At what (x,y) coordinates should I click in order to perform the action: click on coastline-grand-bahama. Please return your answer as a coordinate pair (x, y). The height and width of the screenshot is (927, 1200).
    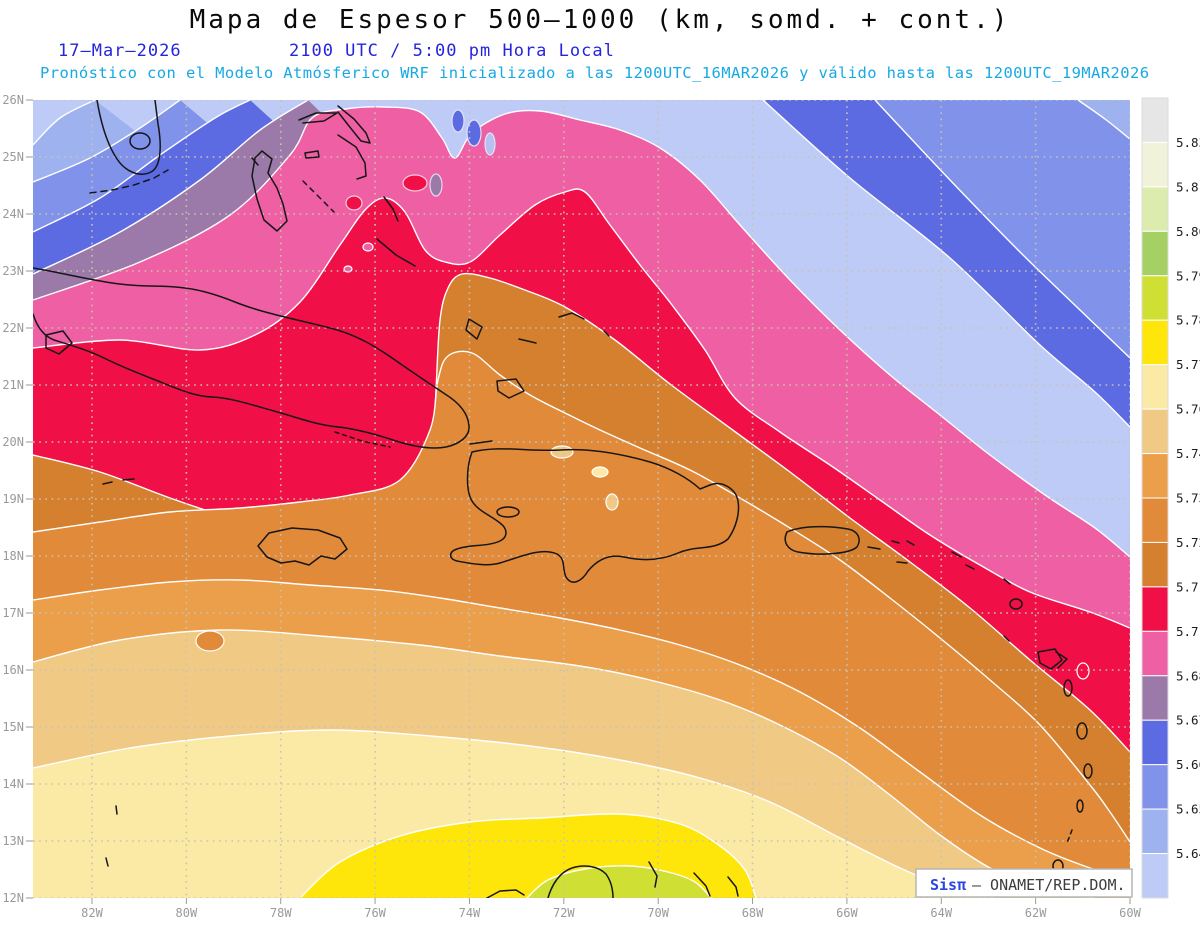
    Looking at the image, I should click on (318, 118).